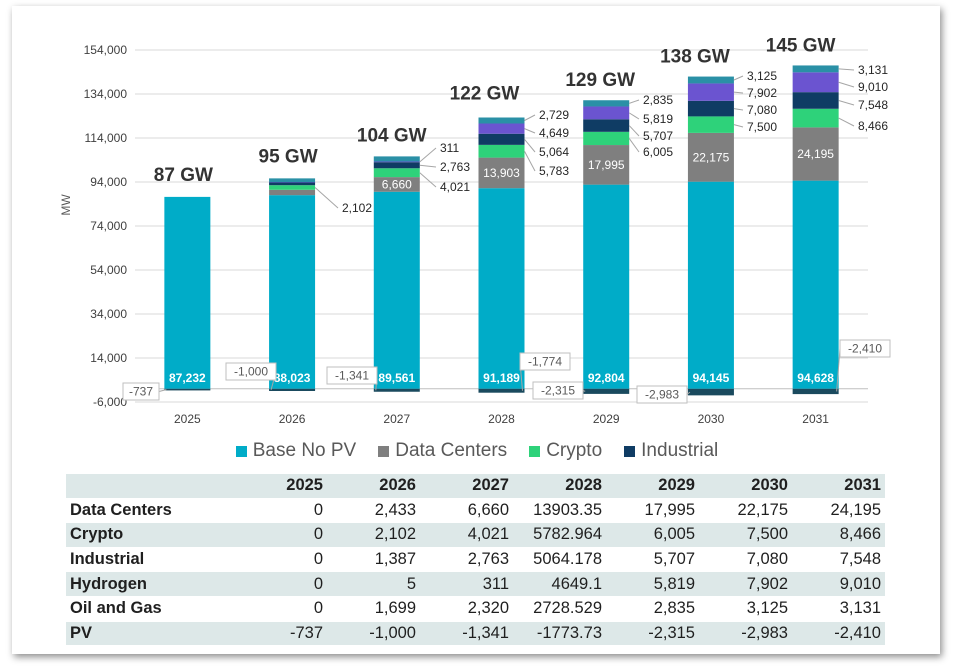 This screenshot has height=668, width=954. What do you see at coordinates (745, 486) in the screenshot?
I see `table-header-cell: 2030` at bounding box center [745, 486].